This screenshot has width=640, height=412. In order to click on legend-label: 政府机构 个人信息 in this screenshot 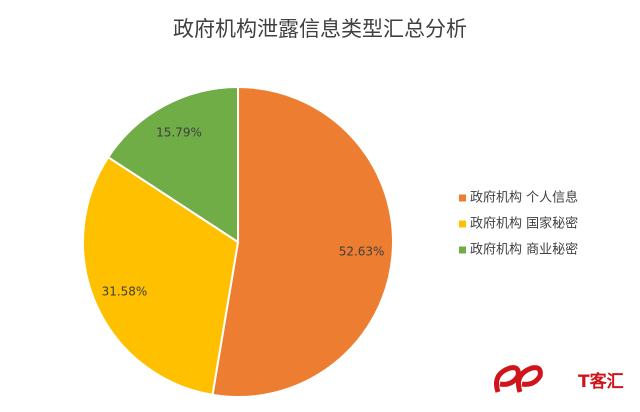, I will do `click(524, 198)`.